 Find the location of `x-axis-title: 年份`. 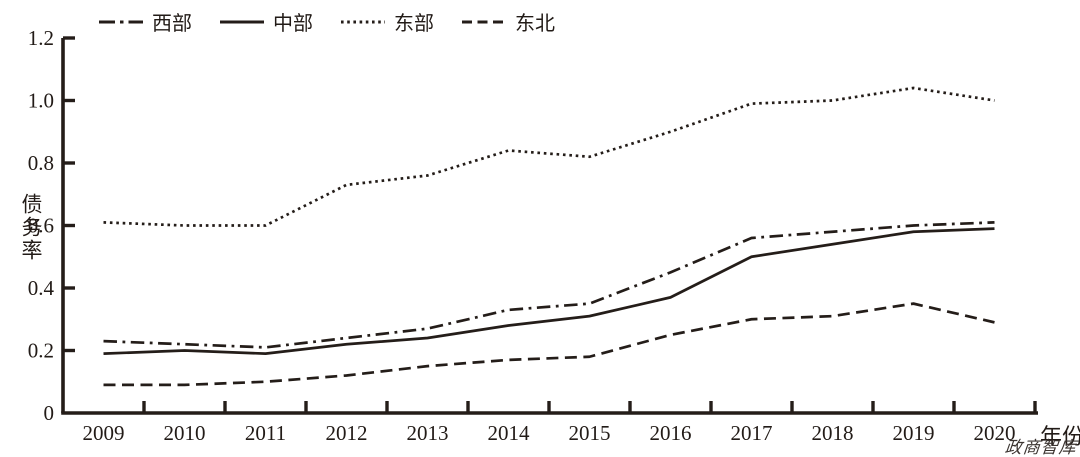

x-axis-title: 年份 is located at coordinates (1060, 436).